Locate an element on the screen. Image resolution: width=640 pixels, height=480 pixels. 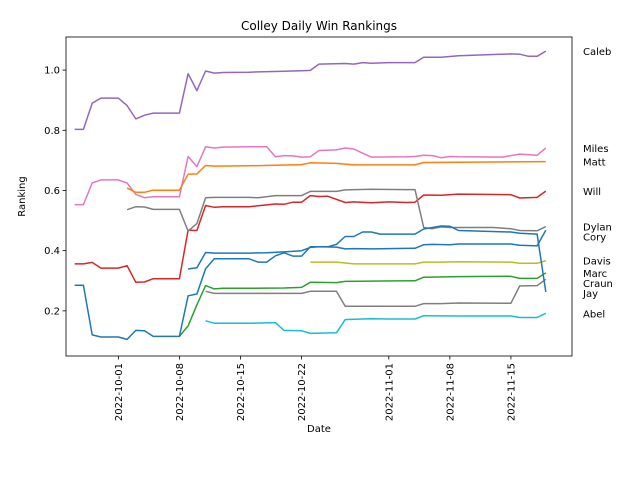
series-line-abel is located at coordinates (376, 323).